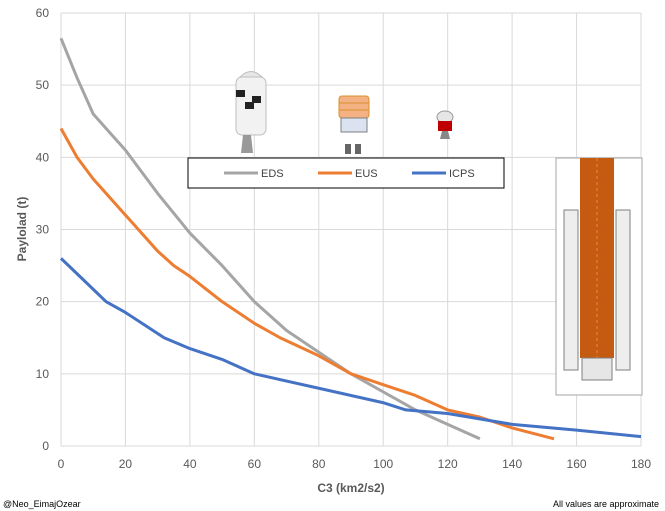 This screenshot has height=511, width=665. I want to click on legend-label-icps: ICPS, so click(462, 174).